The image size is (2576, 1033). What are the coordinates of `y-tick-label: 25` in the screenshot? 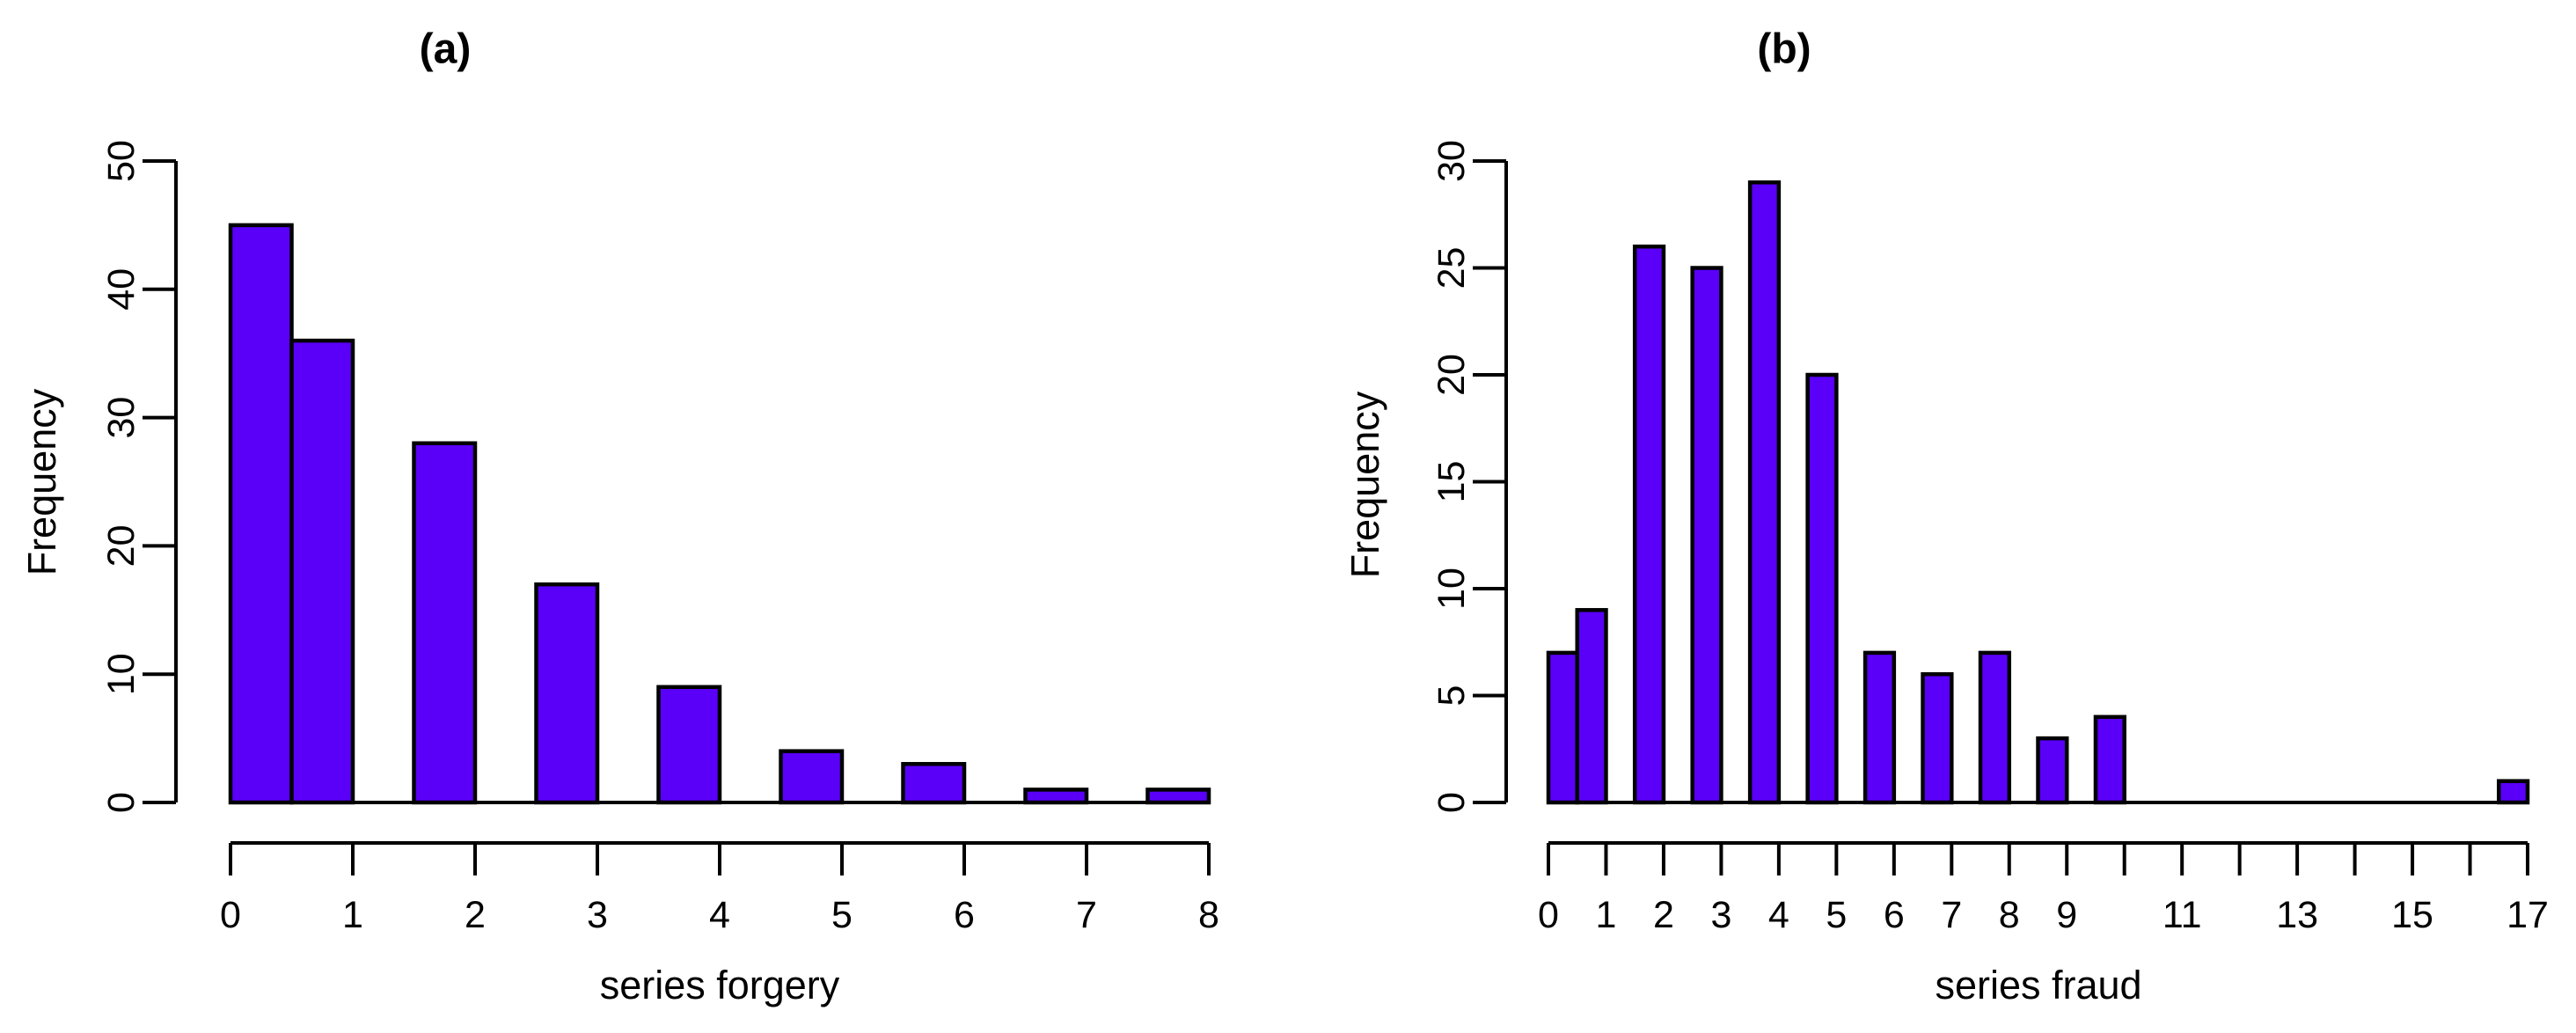 It's located at (1452, 268).